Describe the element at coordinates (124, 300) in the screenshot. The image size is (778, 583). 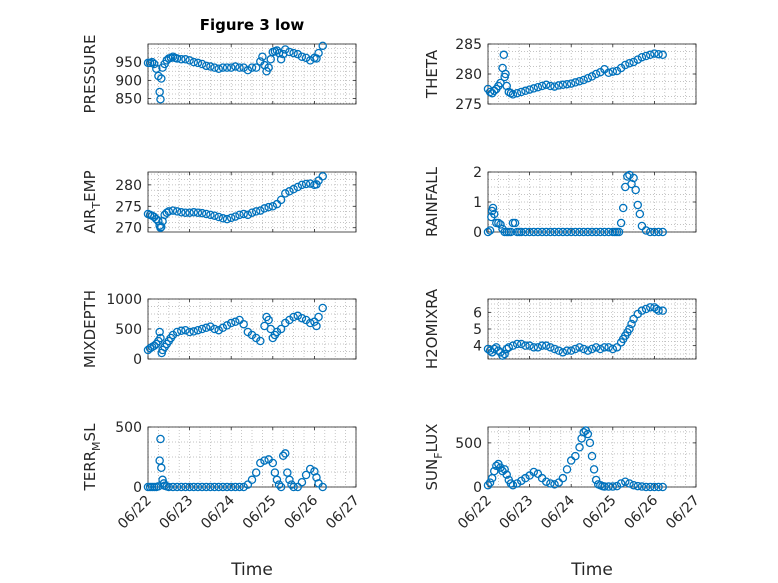
I see `y-tick-label: 1000` at that location.